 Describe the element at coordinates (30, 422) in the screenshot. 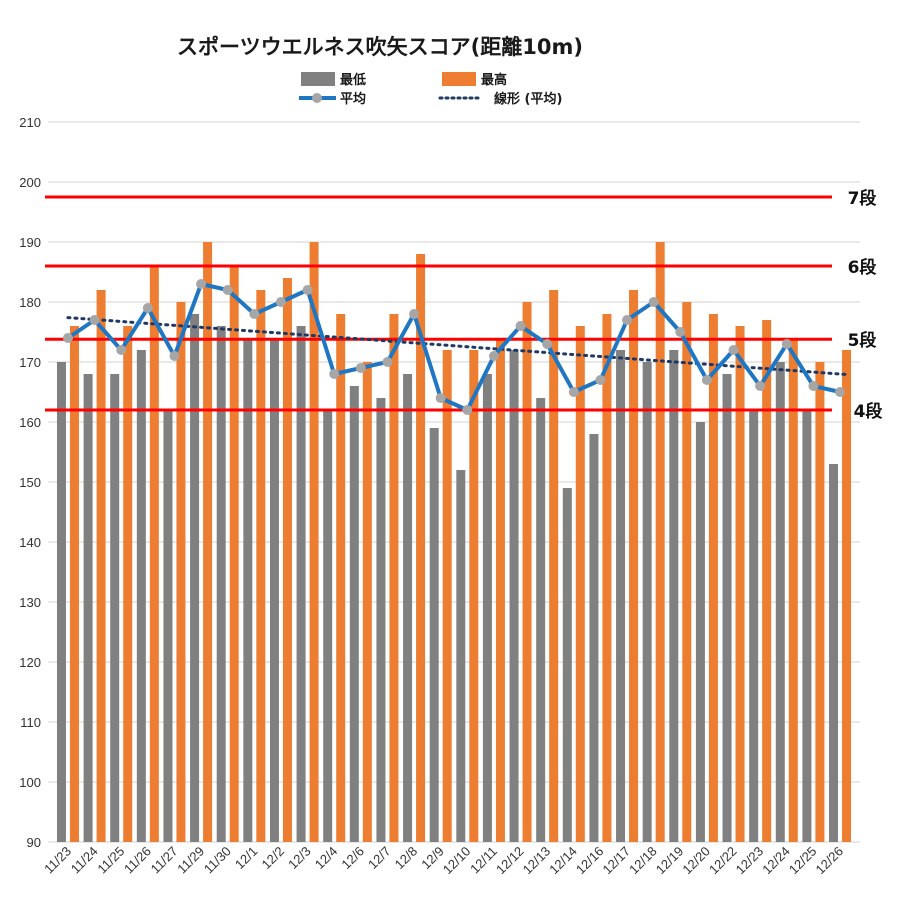

I see `y-tick-label: 160` at that location.